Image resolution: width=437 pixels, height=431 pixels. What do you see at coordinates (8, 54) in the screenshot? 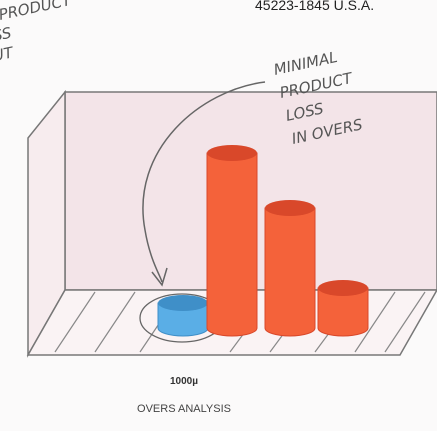
I see `corner-note: UT` at bounding box center [8, 54].